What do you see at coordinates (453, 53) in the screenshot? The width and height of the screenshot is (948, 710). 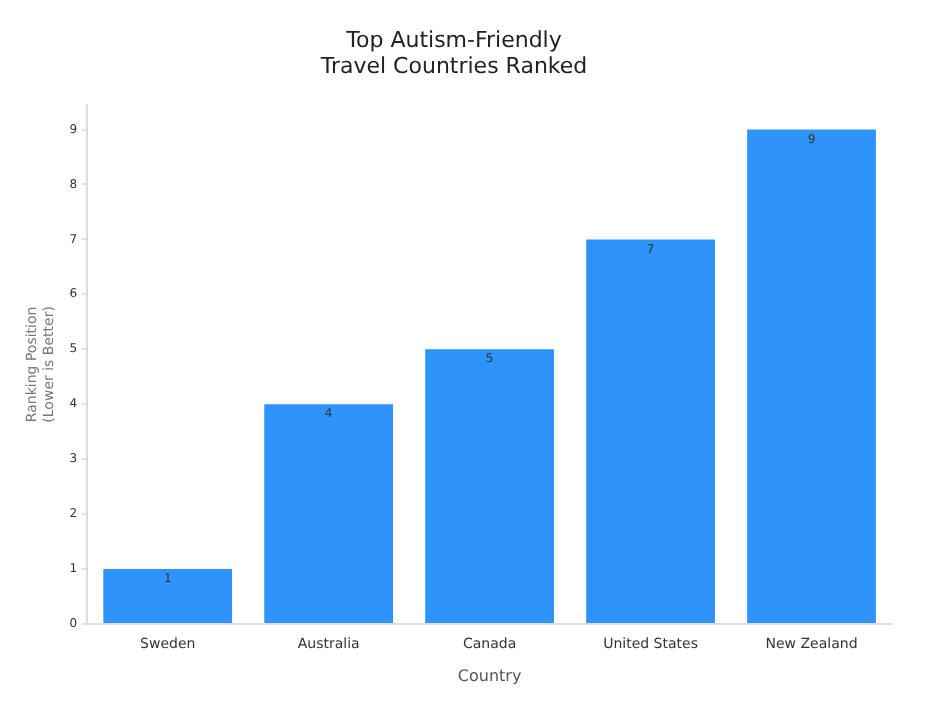 I see `chart-title: Top Autism-Friendly Travel Countries Ranked` at bounding box center [453, 53].